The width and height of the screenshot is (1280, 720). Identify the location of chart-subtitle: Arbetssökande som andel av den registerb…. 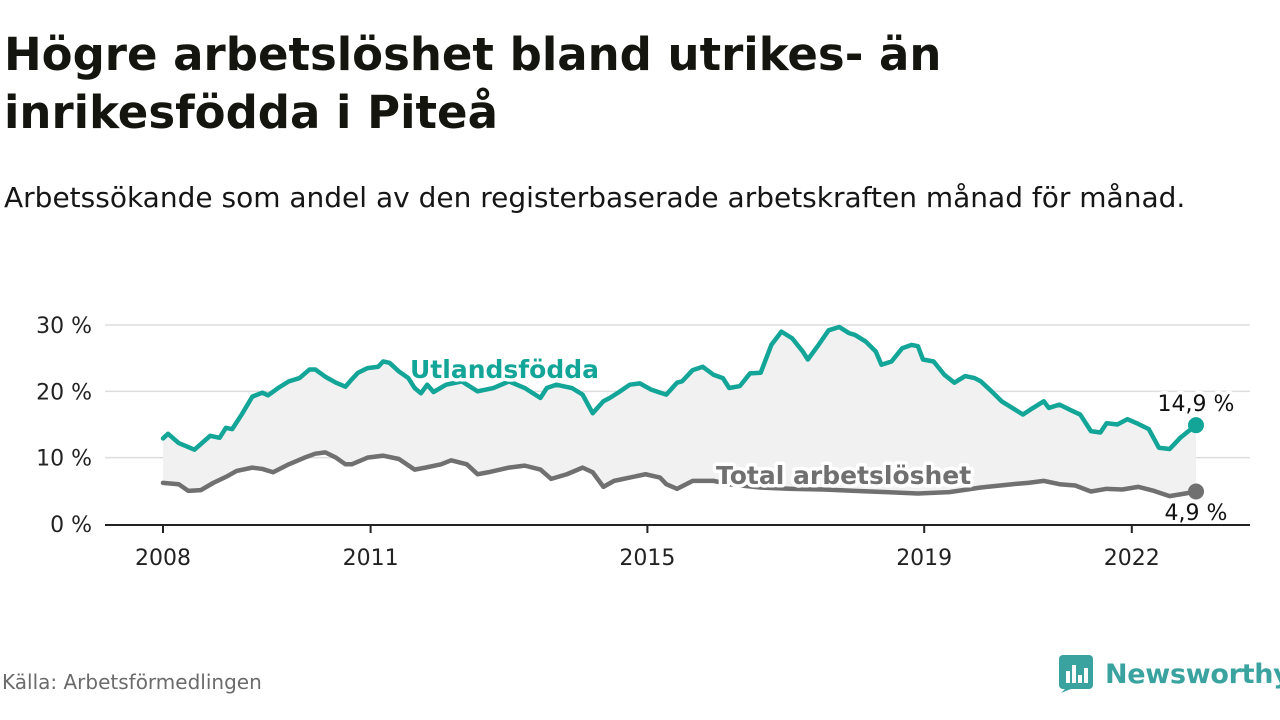
(595, 197).